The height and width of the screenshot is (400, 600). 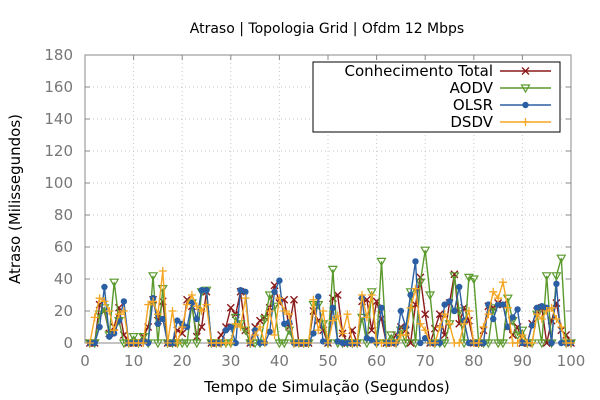 I want to click on y-tick-label: 40, so click(x=63, y=279).